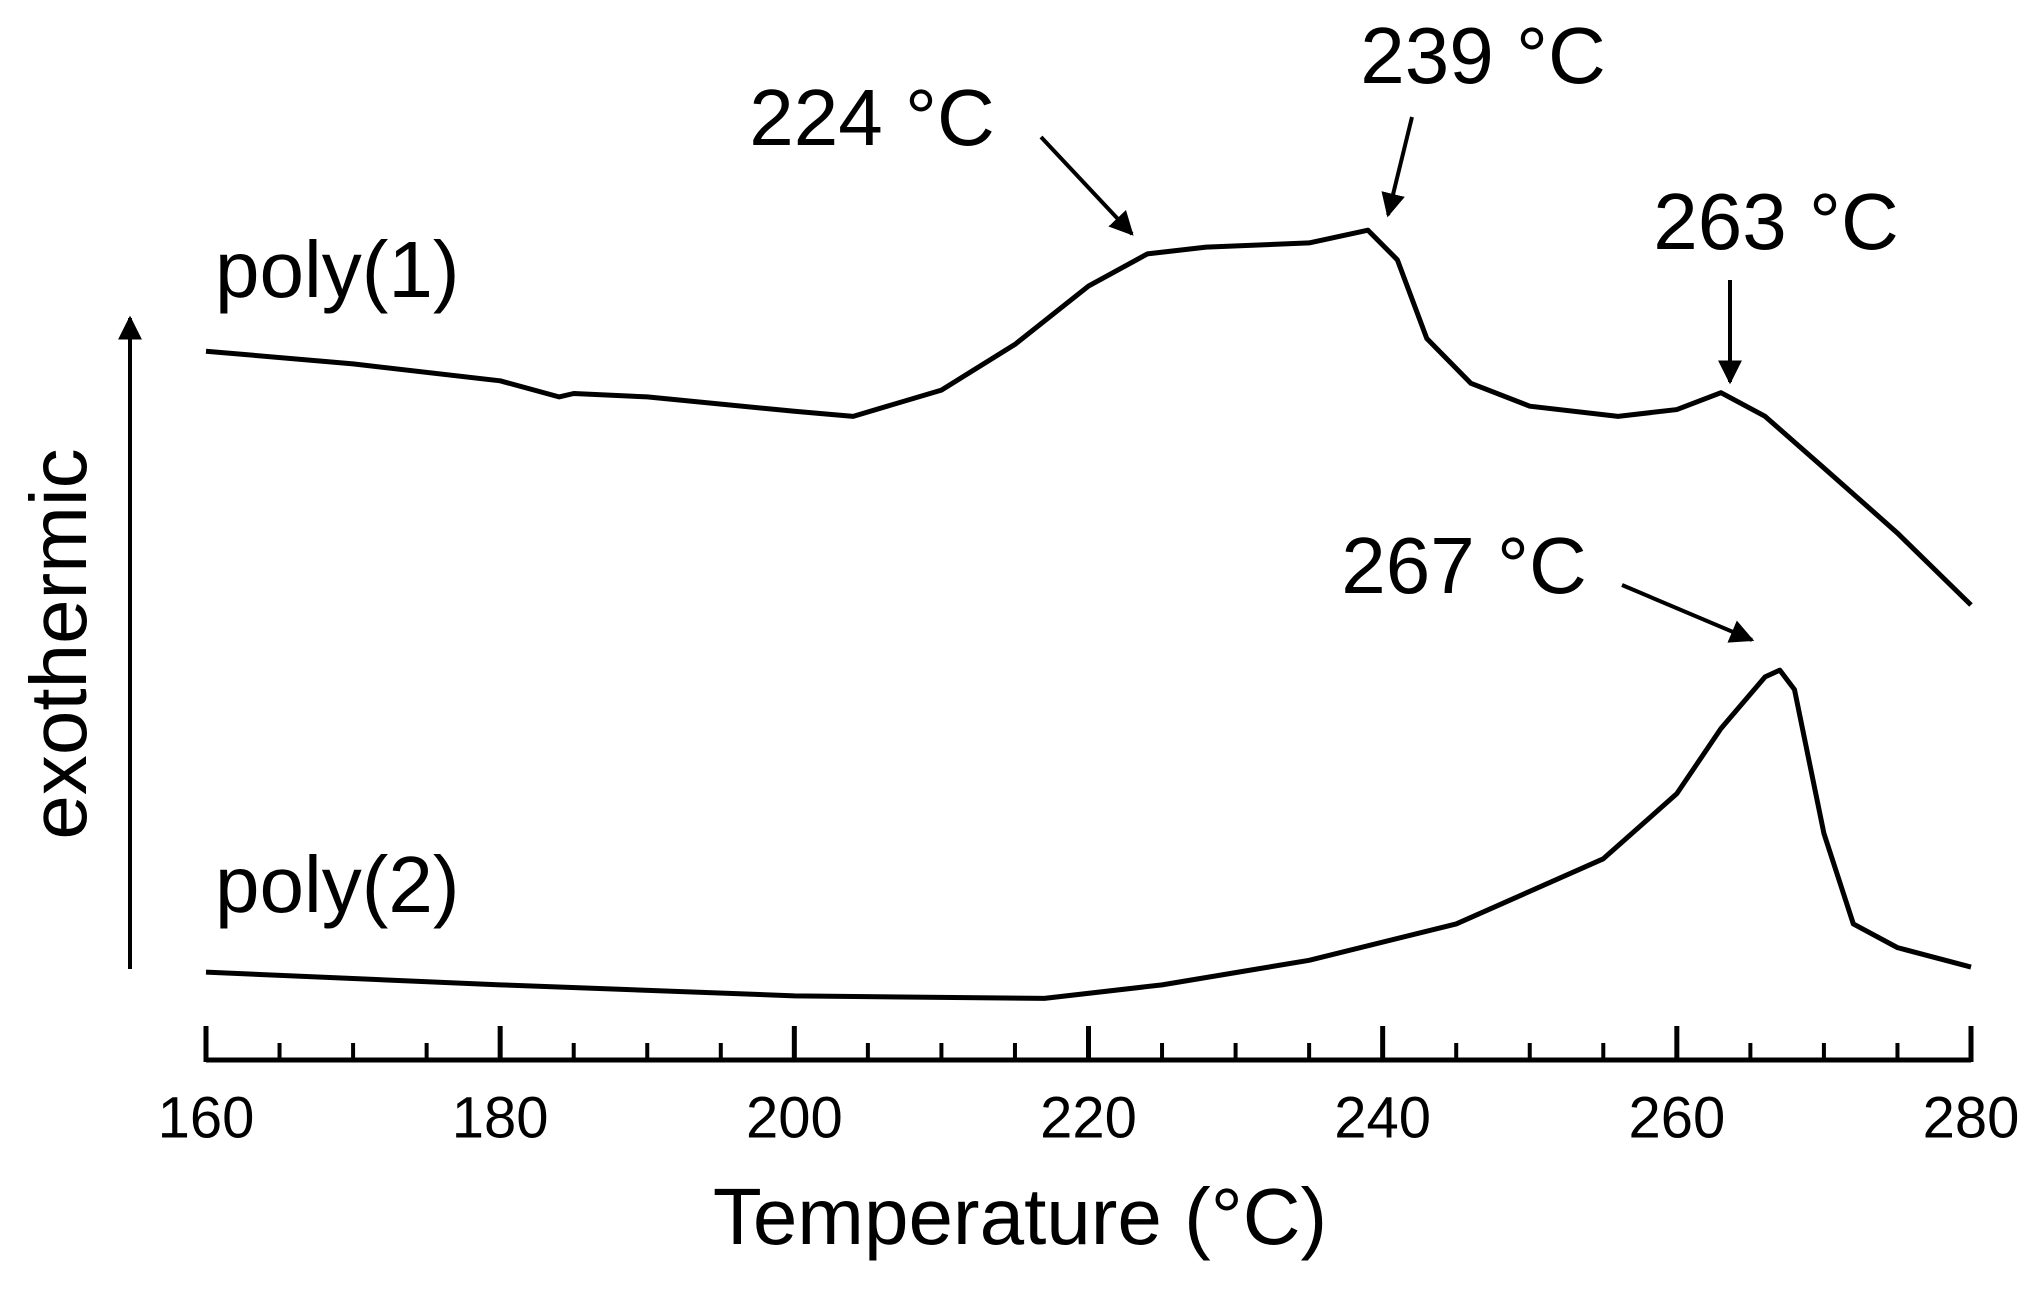  I want to click on x-tick-label: 260, so click(1676, 1117).